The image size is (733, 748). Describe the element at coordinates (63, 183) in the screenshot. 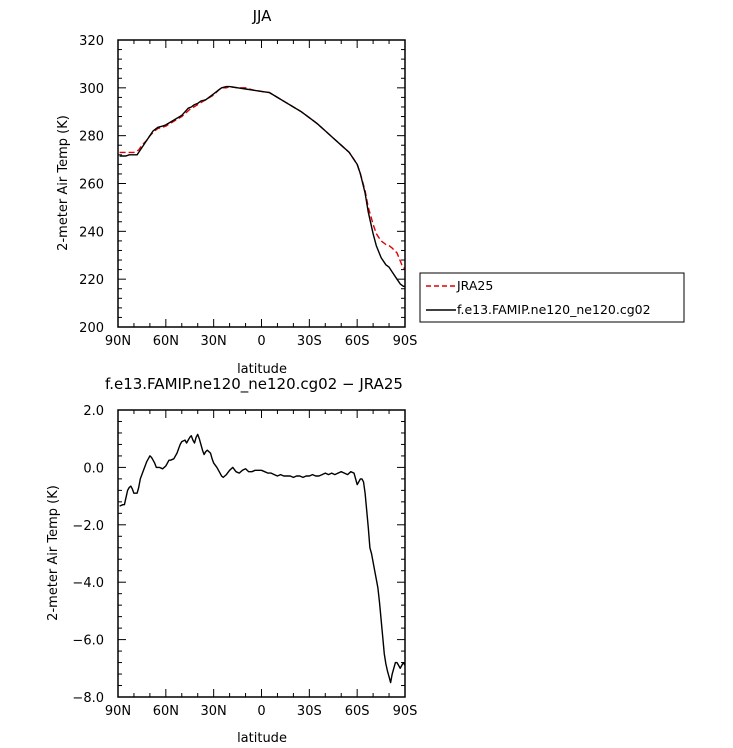

I see `top-y-axis-label: 2-meter Air Temp (K)` at that location.